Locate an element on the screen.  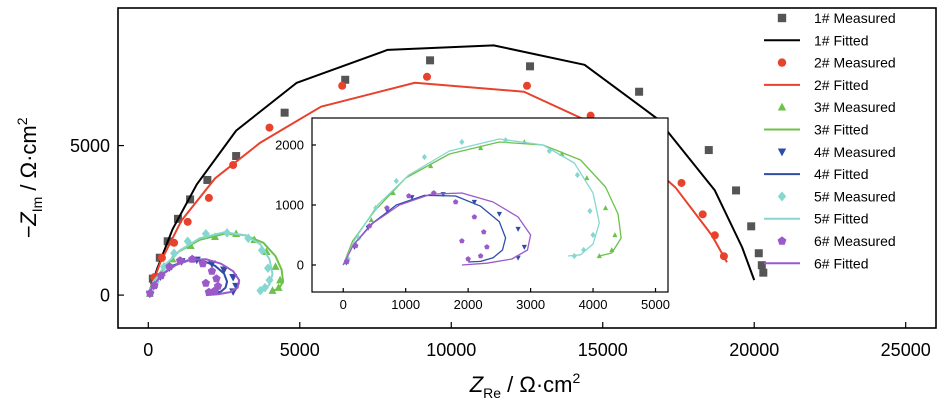
inset-y-tick-label: 0 is located at coordinates (300, 265).